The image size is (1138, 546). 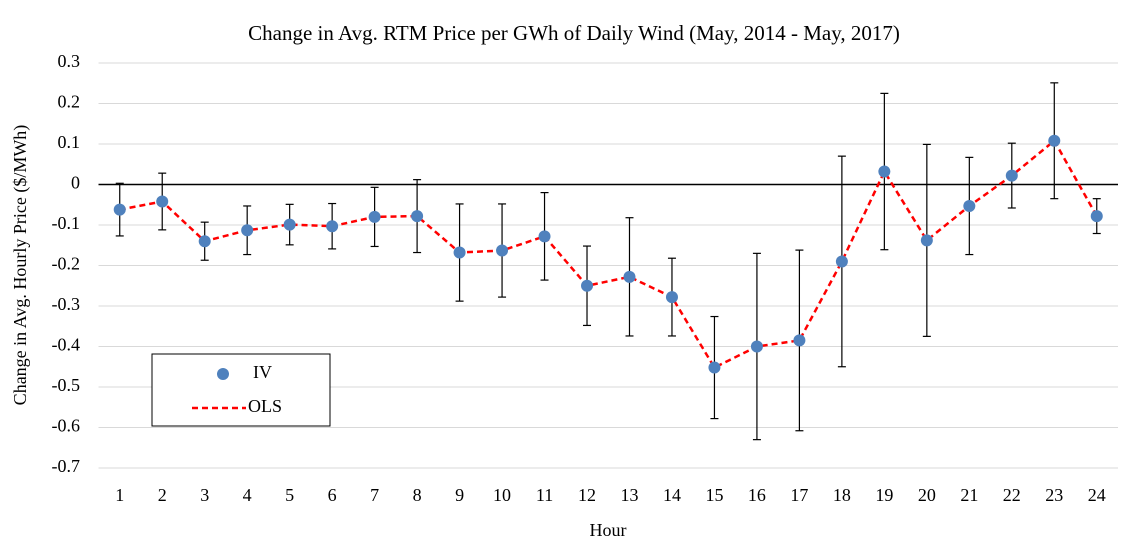 What do you see at coordinates (629, 495) in the screenshot?
I see `x-tick-label: 13` at bounding box center [629, 495].